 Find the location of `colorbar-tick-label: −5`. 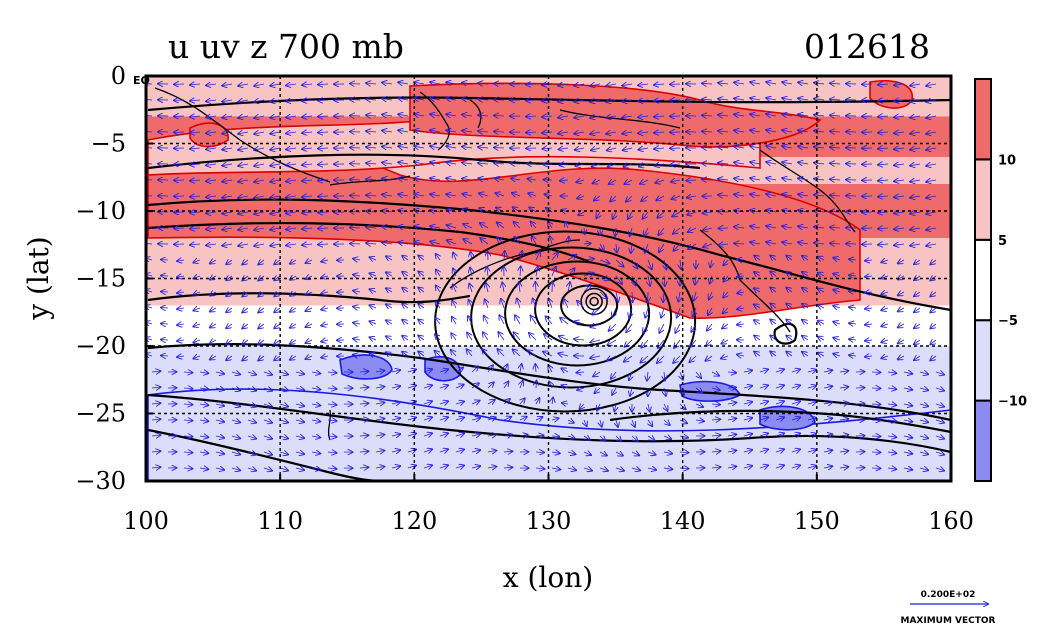

colorbar-tick-label: −5 is located at coordinates (1008, 321).